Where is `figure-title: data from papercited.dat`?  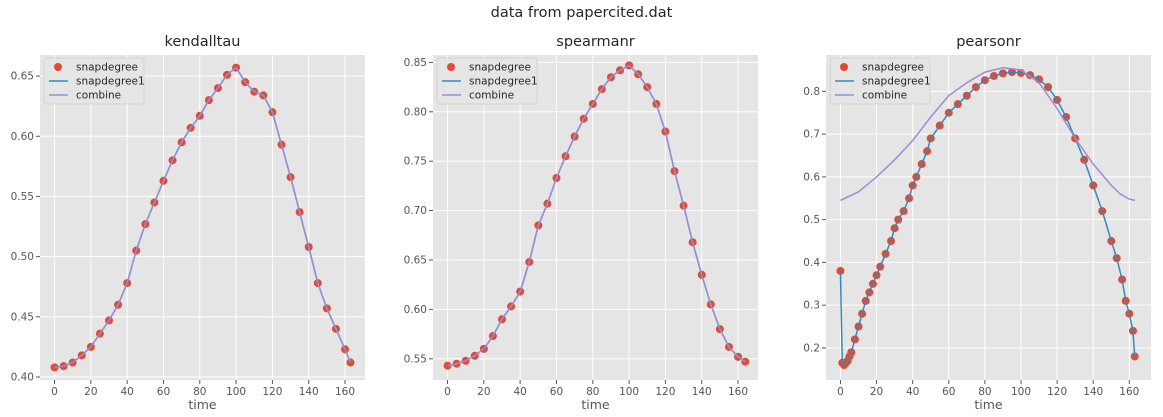 figure-title: data from papercited.dat is located at coordinates (581, 13).